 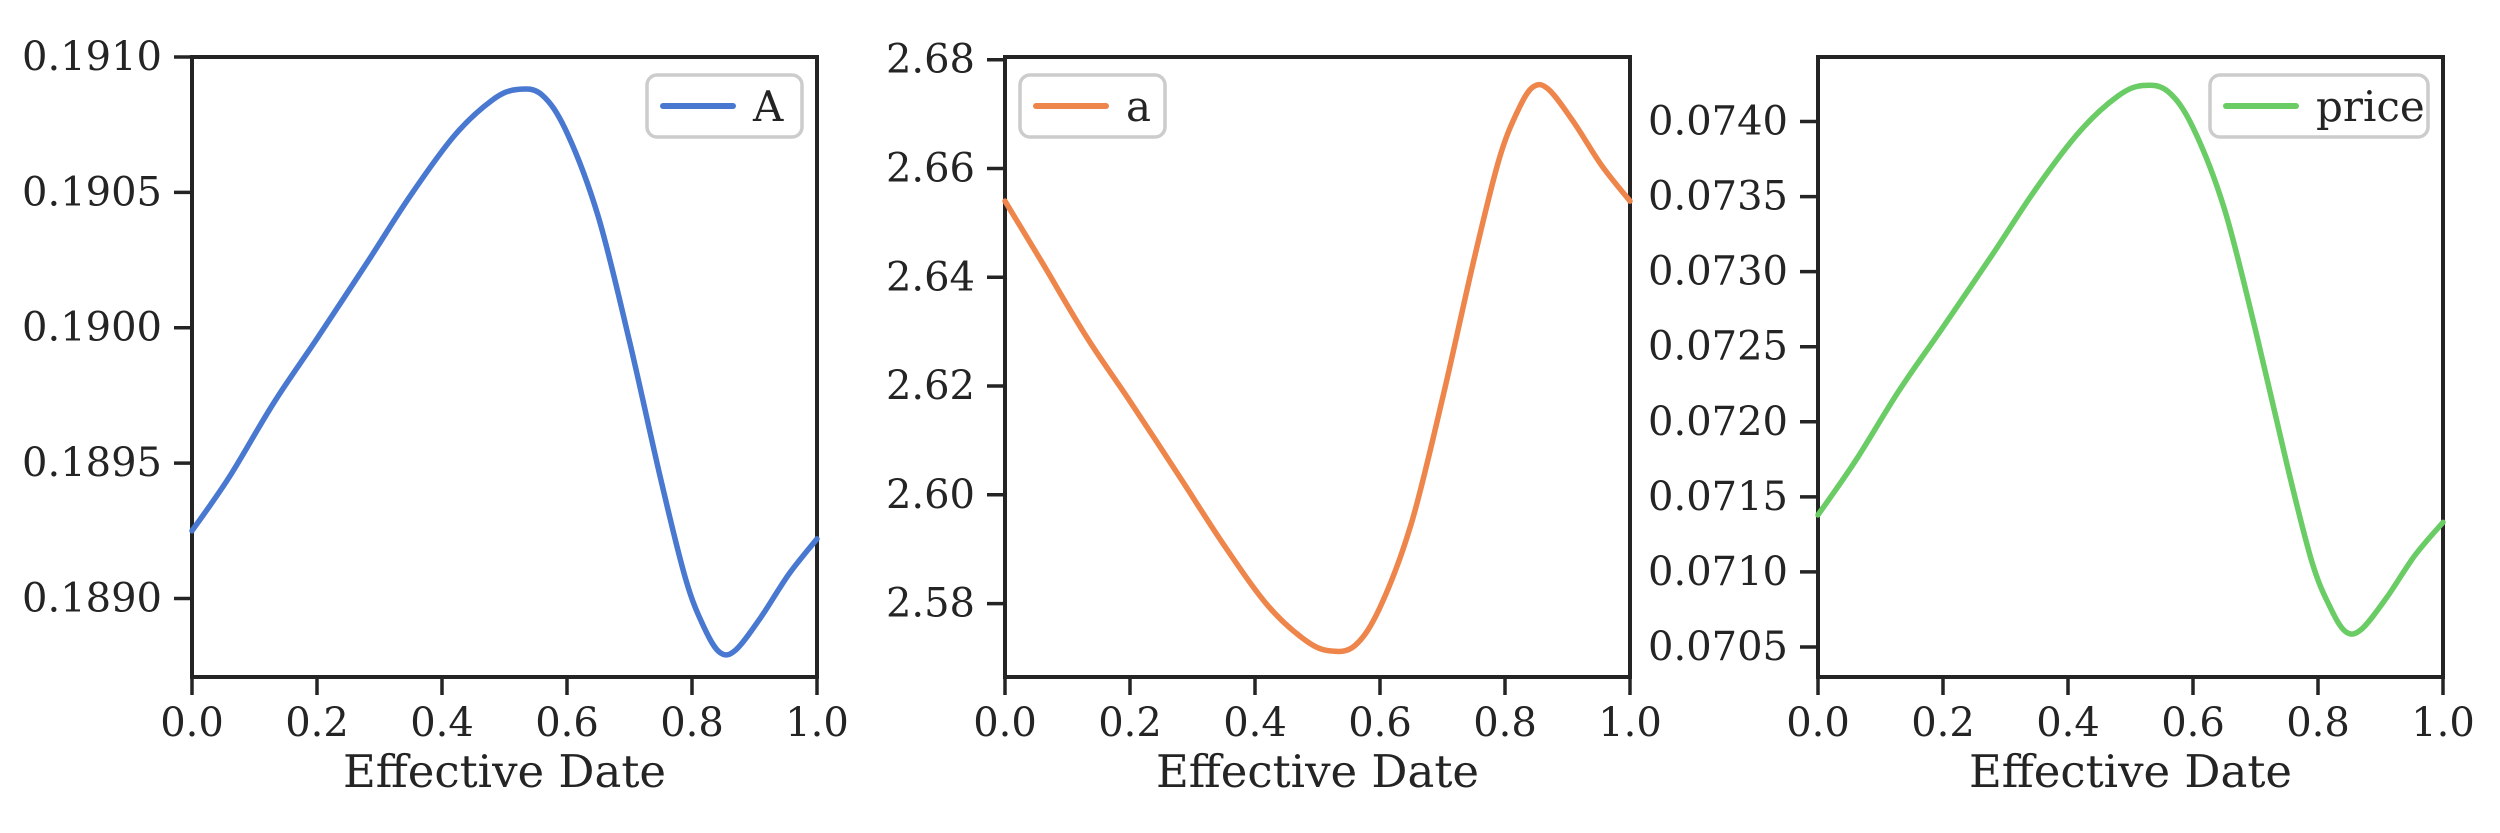 I want to click on legend: price, so click(x=2319, y=106).